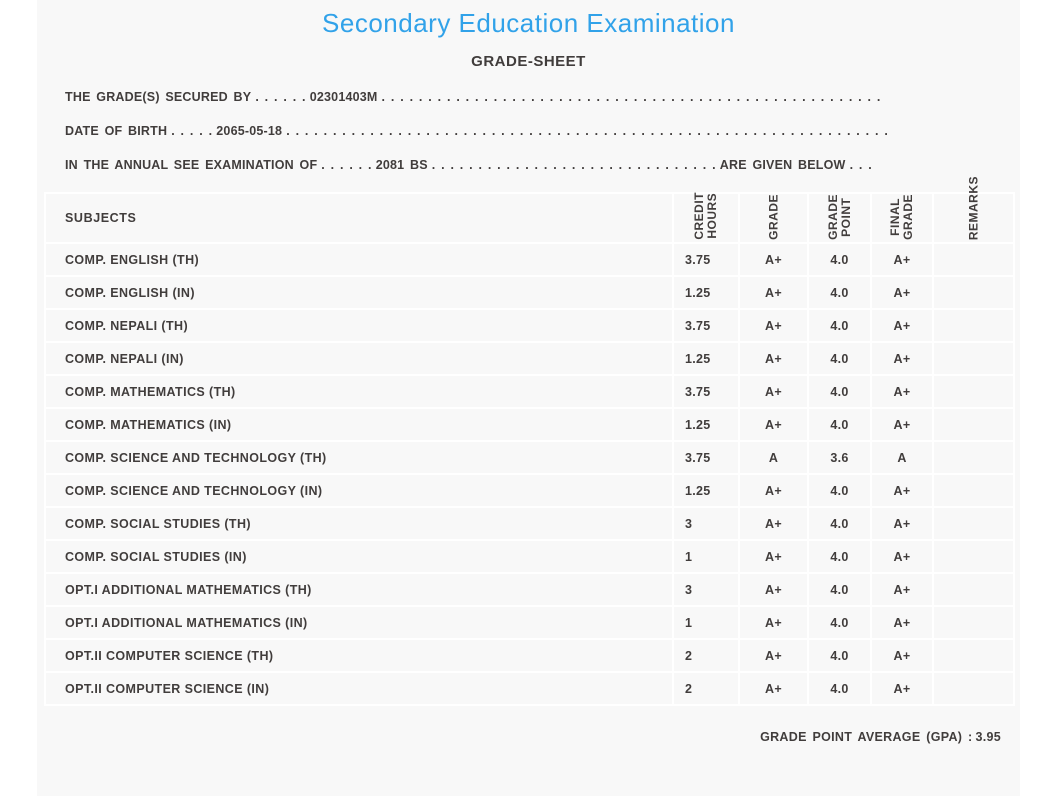 This screenshot has height=796, width=1060. What do you see at coordinates (116, 131) in the screenshot?
I see `date-of-birth-label: DATE OF BIRTH` at bounding box center [116, 131].